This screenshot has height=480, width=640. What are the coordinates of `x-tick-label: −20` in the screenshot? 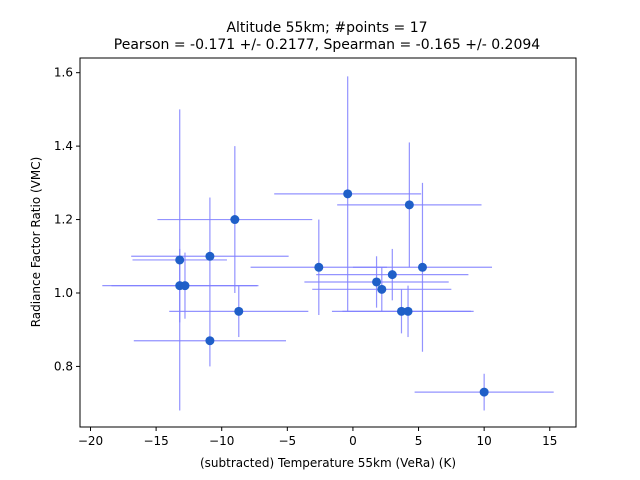 It's located at (90, 441).